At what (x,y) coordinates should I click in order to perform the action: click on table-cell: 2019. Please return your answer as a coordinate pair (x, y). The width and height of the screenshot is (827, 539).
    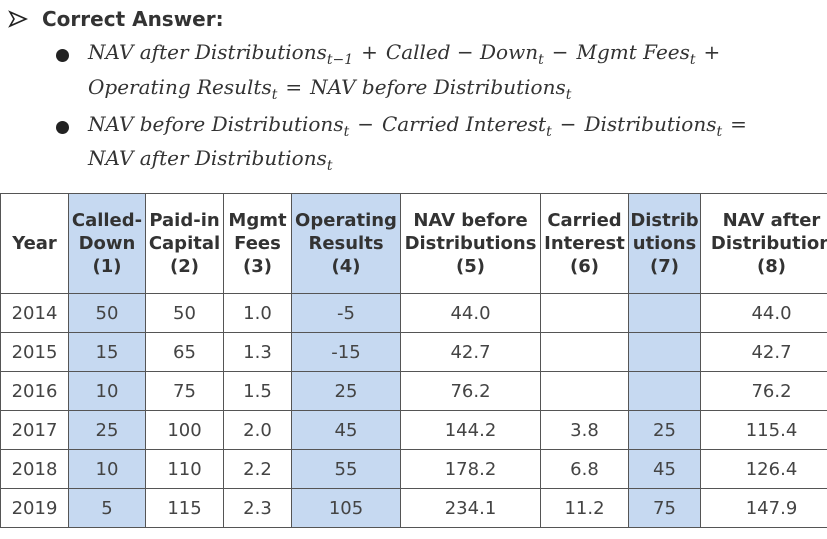
    Looking at the image, I should click on (34, 508).